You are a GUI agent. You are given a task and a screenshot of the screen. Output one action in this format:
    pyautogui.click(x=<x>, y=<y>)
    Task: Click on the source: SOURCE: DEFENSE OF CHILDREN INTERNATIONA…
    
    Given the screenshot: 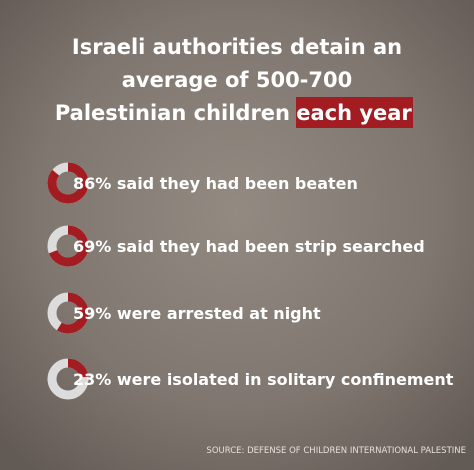 What is the action you would take?
    pyautogui.click(x=336, y=451)
    